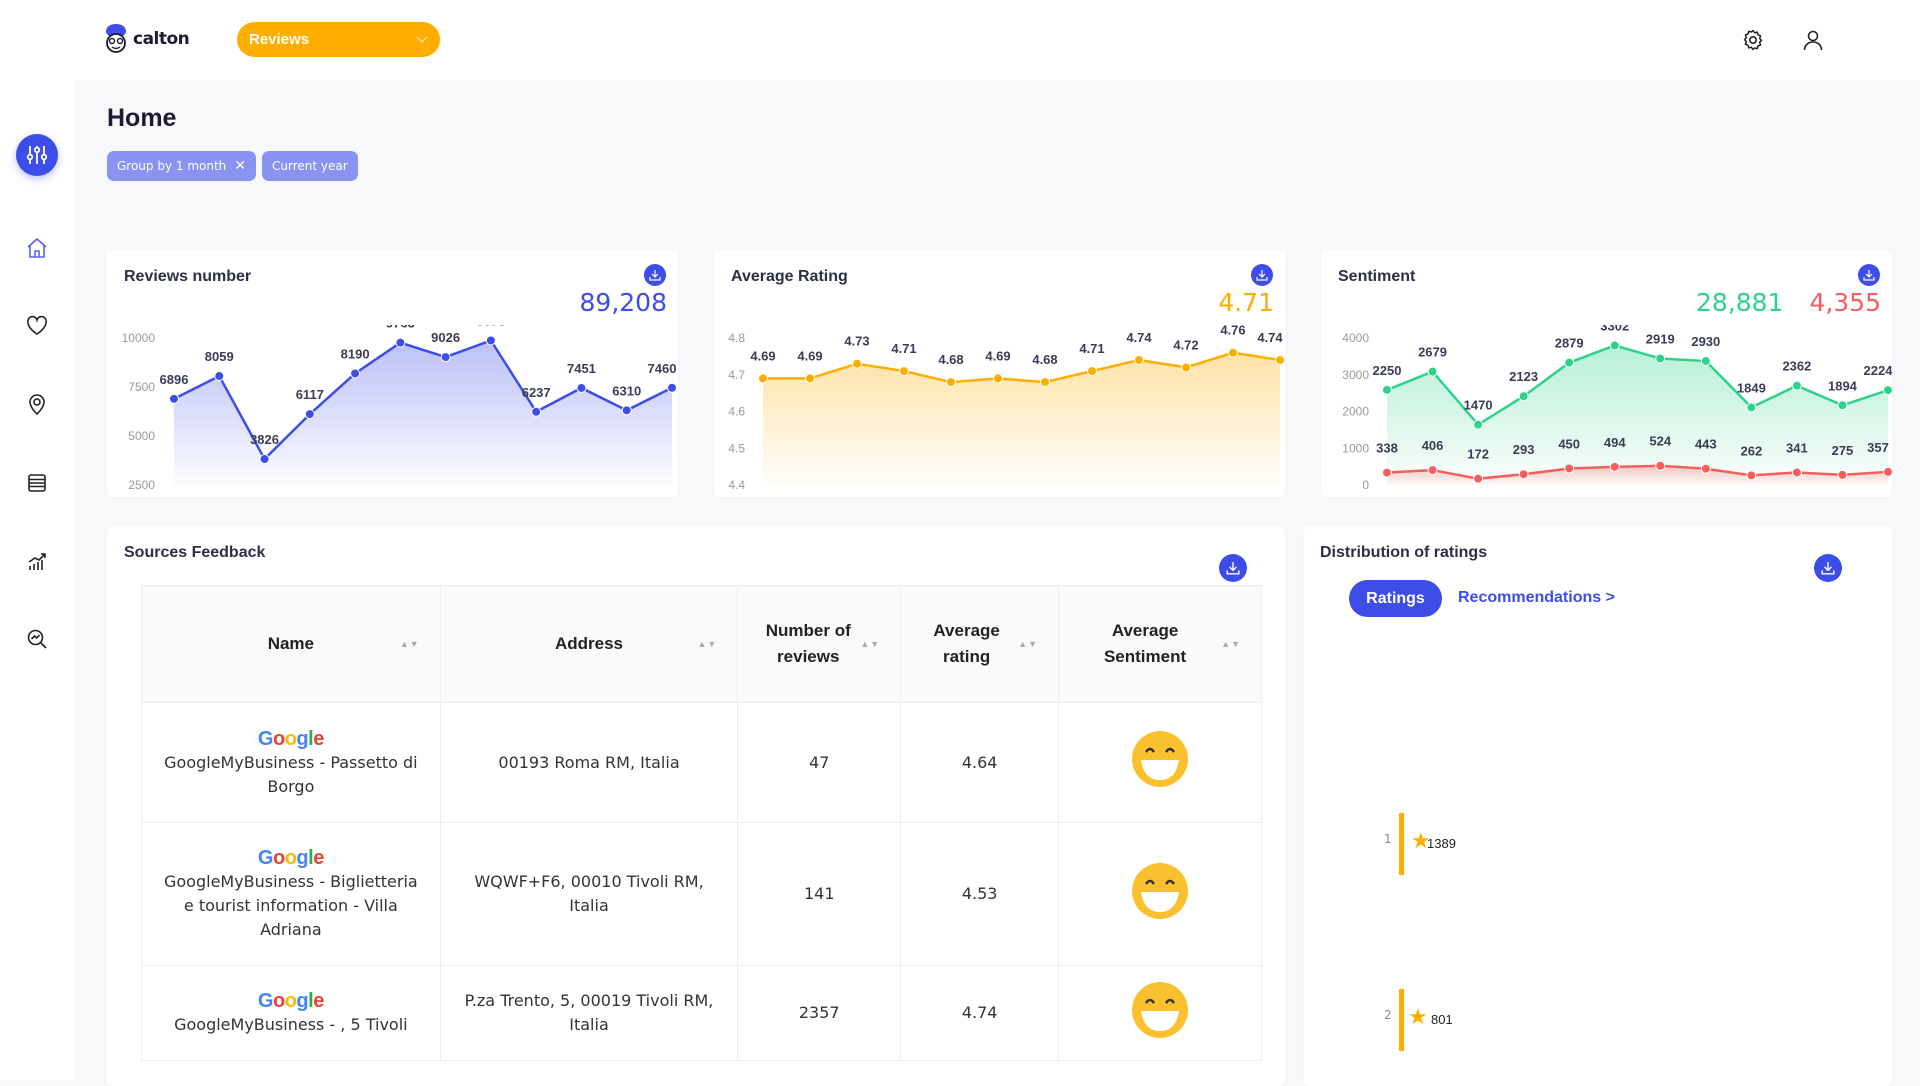  Describe the element at coordinates (1160, 644) in the screenshot. I see `column-header-sentiment: Average Sentiment ▲▼` at that location.